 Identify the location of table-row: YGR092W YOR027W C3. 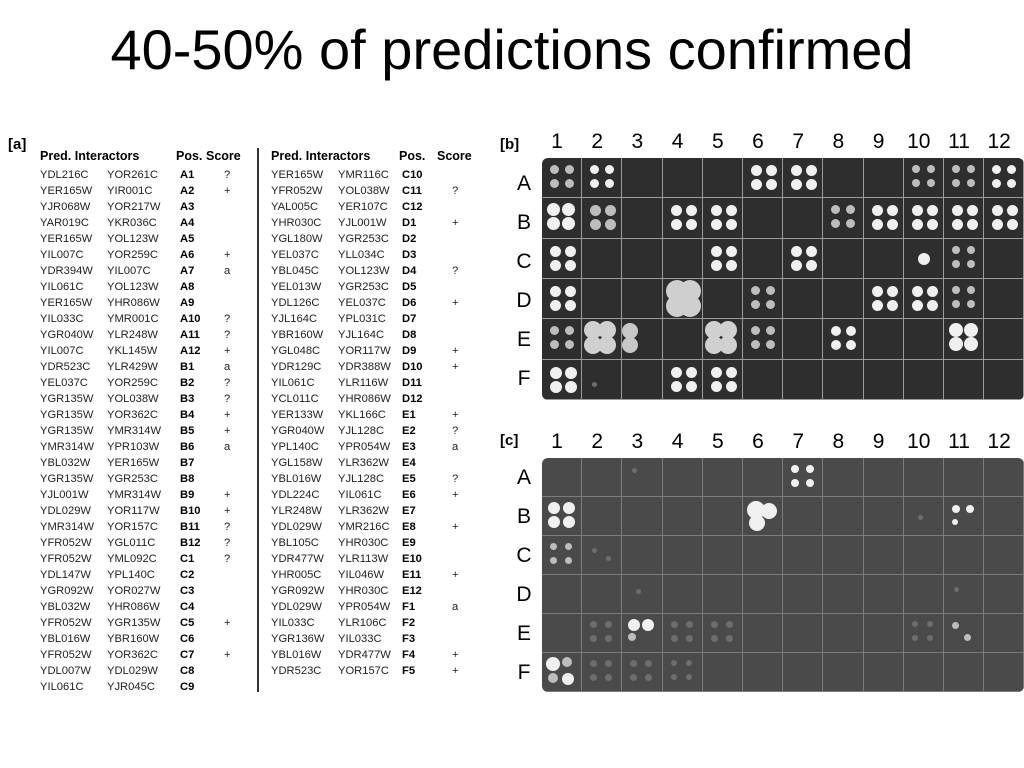
(140, 593).